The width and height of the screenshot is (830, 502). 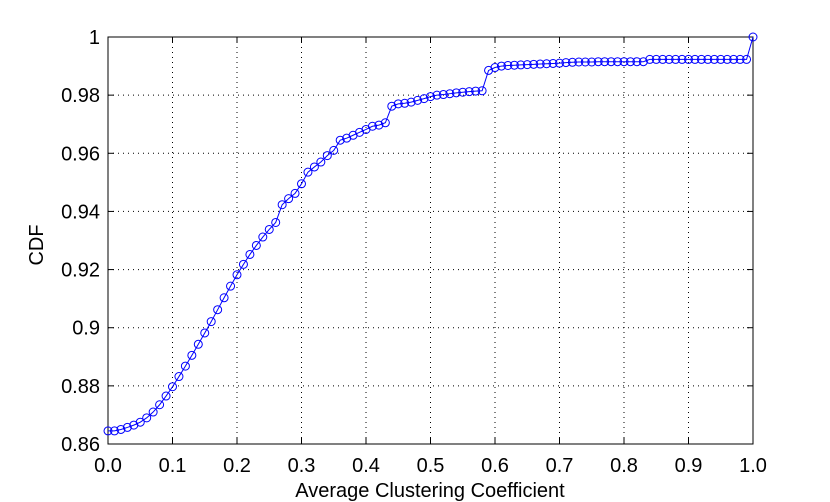 I want to click on y-tick-label: 0.88, so click(x=80, y=387).